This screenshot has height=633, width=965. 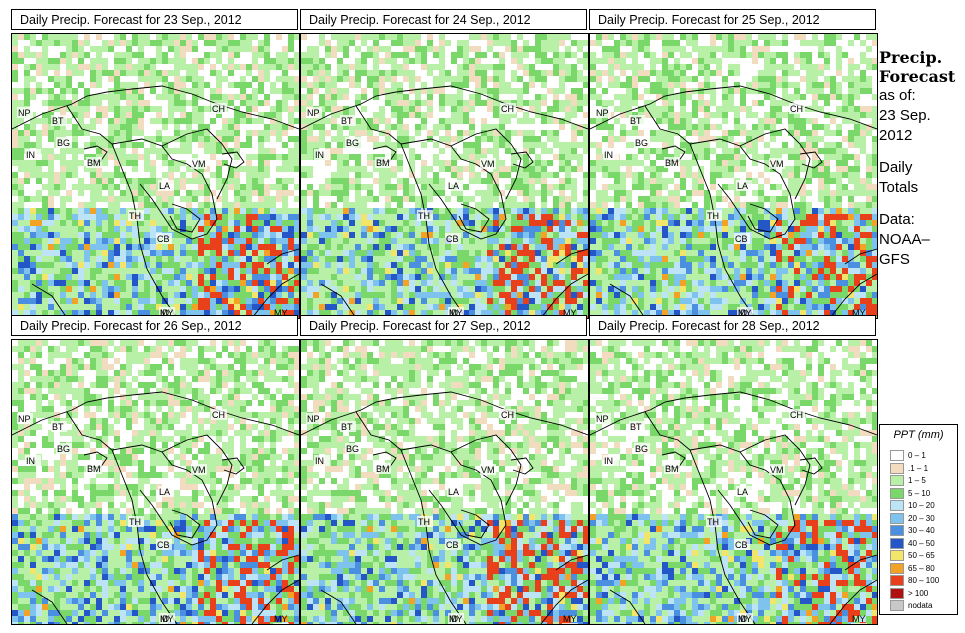 What do you see at coordinates (443, 325) in the screenshot?
I see `panel-title: Daily Precip. Forecast for 27 Sep., 2012` at bounding box center [443, 325].